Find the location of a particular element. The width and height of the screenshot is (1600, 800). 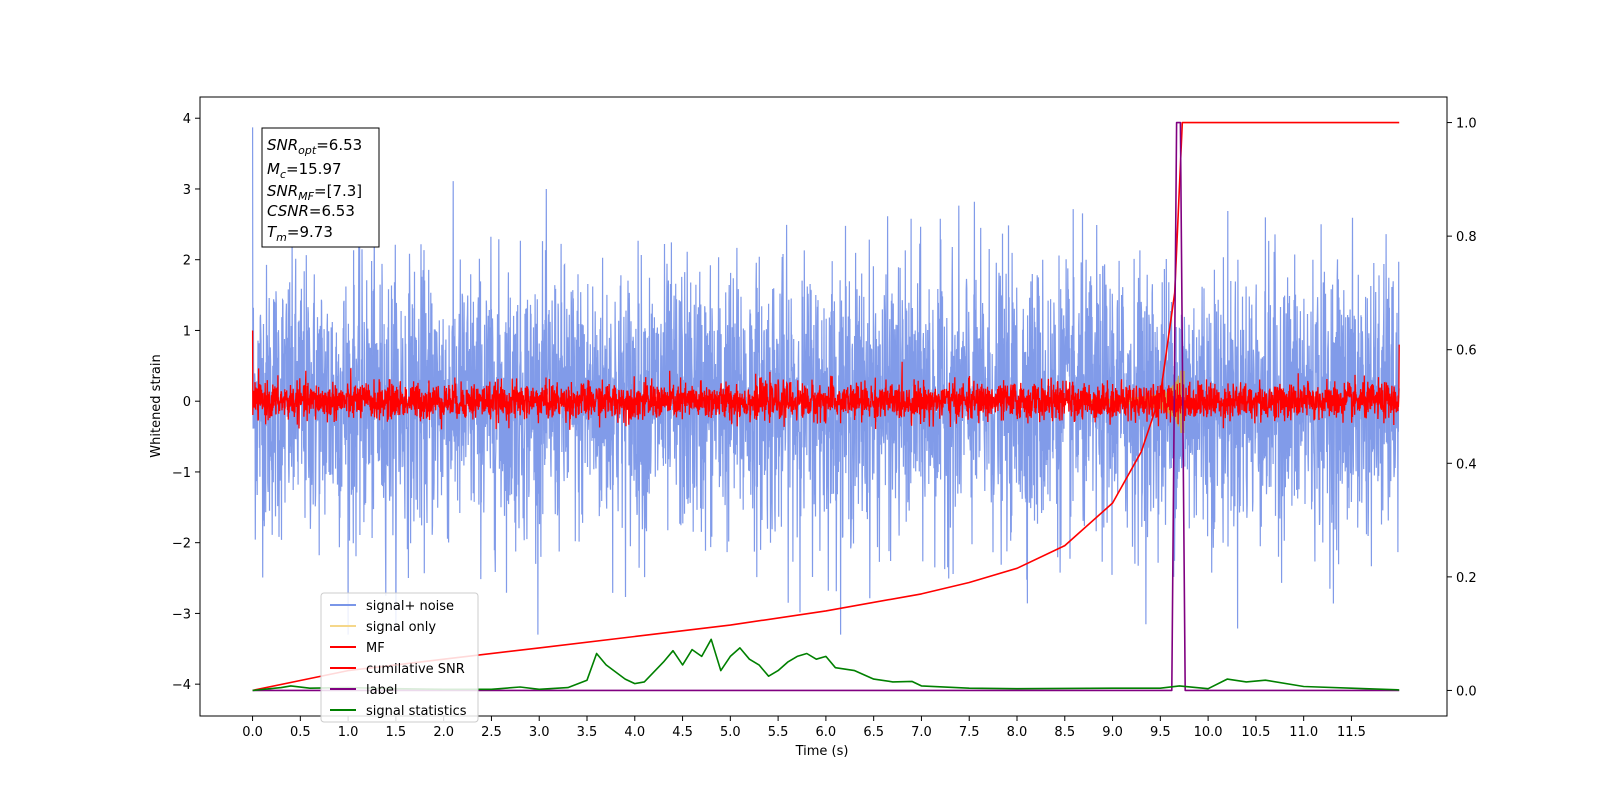

x-tick-label: 1.0 is located at coordinates (348, 732).